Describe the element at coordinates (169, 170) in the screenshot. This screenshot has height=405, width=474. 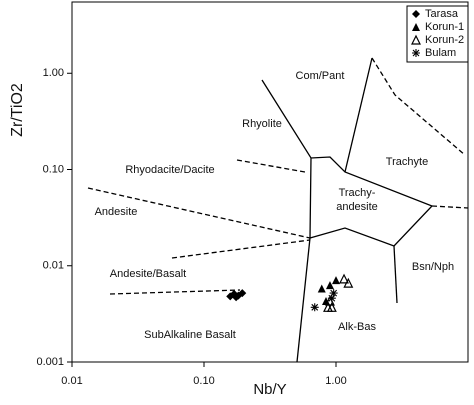
I see `field-label: Rhyodacite/Dacite` at that location.